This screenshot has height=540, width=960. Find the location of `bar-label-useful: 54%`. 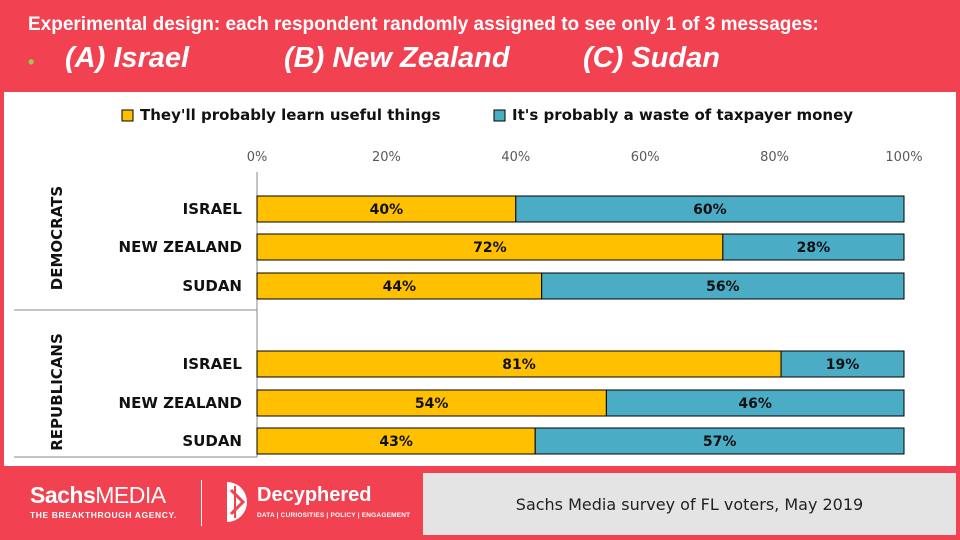

bar-label-useful: 54% is located at coordinates (432, 404).